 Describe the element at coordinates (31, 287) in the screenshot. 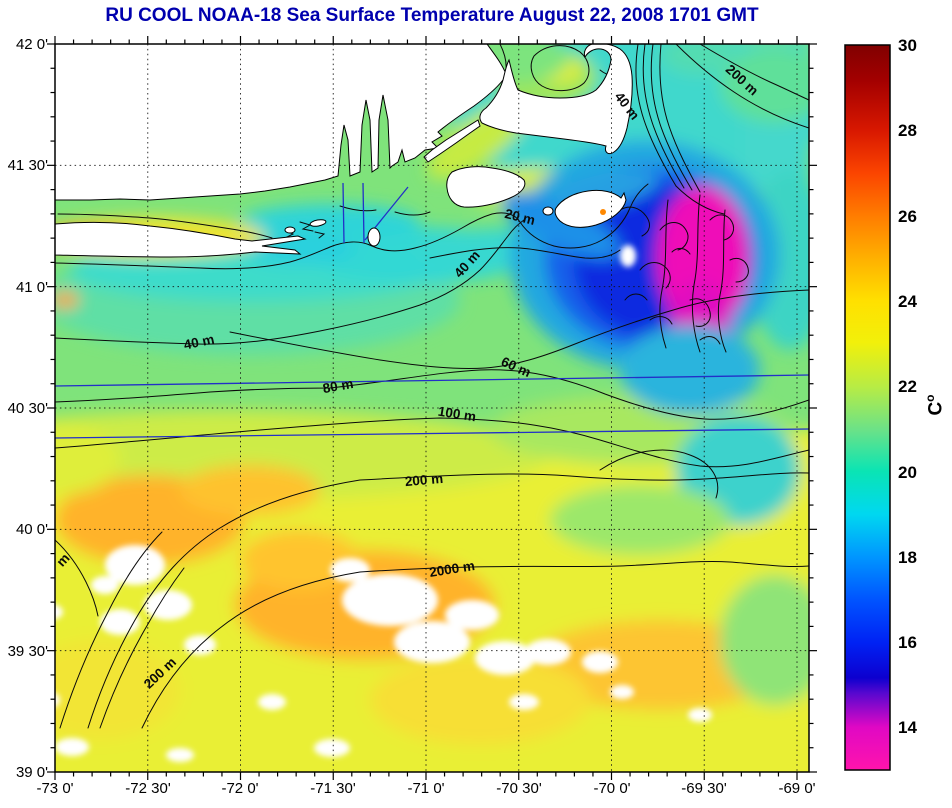

I see `lat-label-41-0: 41 0'` at that location.